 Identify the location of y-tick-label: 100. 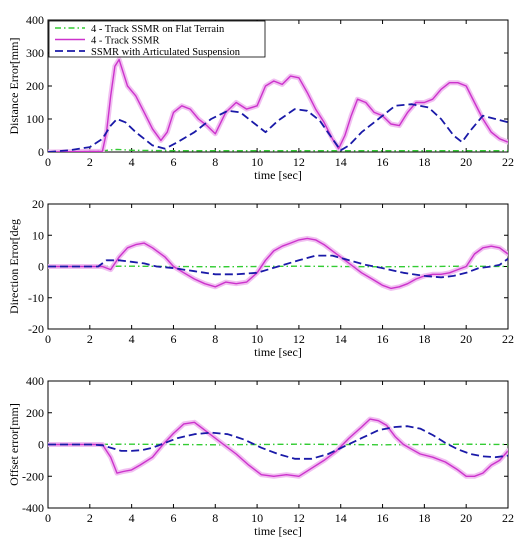
(35, 119).